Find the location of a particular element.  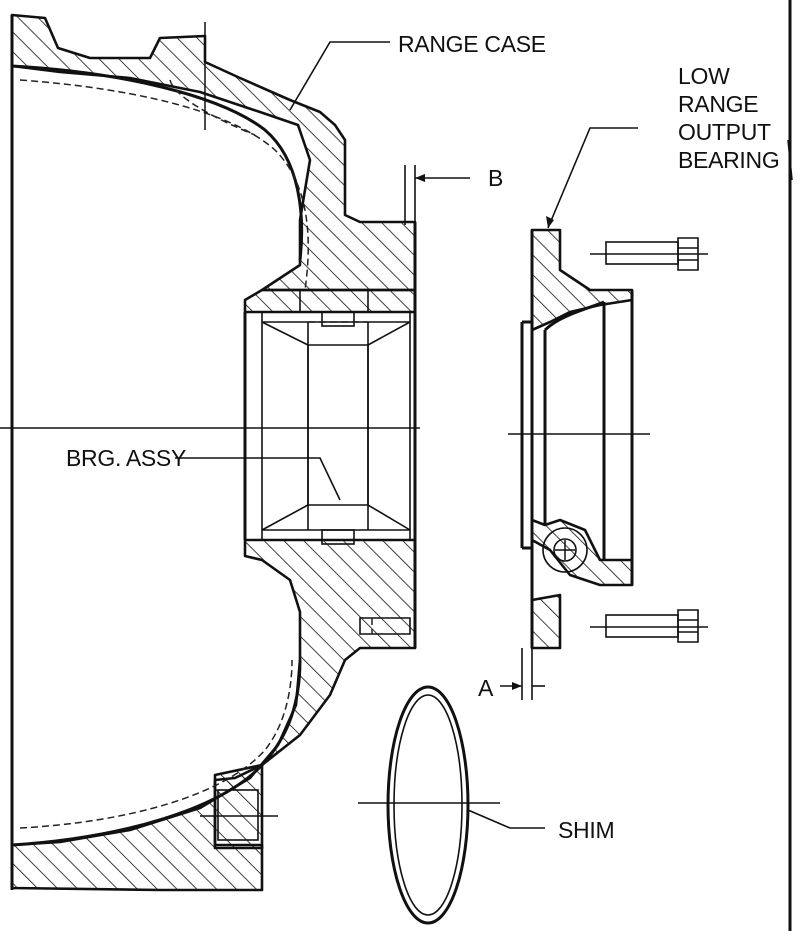

leader-low-range-bearing is located at coordinates (592, 178).